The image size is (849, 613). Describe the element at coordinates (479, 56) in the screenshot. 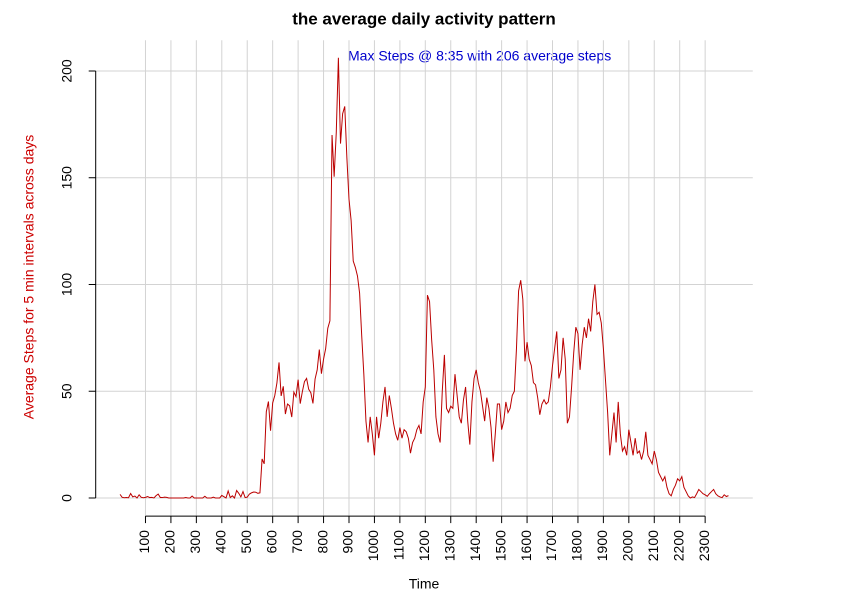

I see `annotation: Max Steps @ 8:35 with 206 average steps` at that location.